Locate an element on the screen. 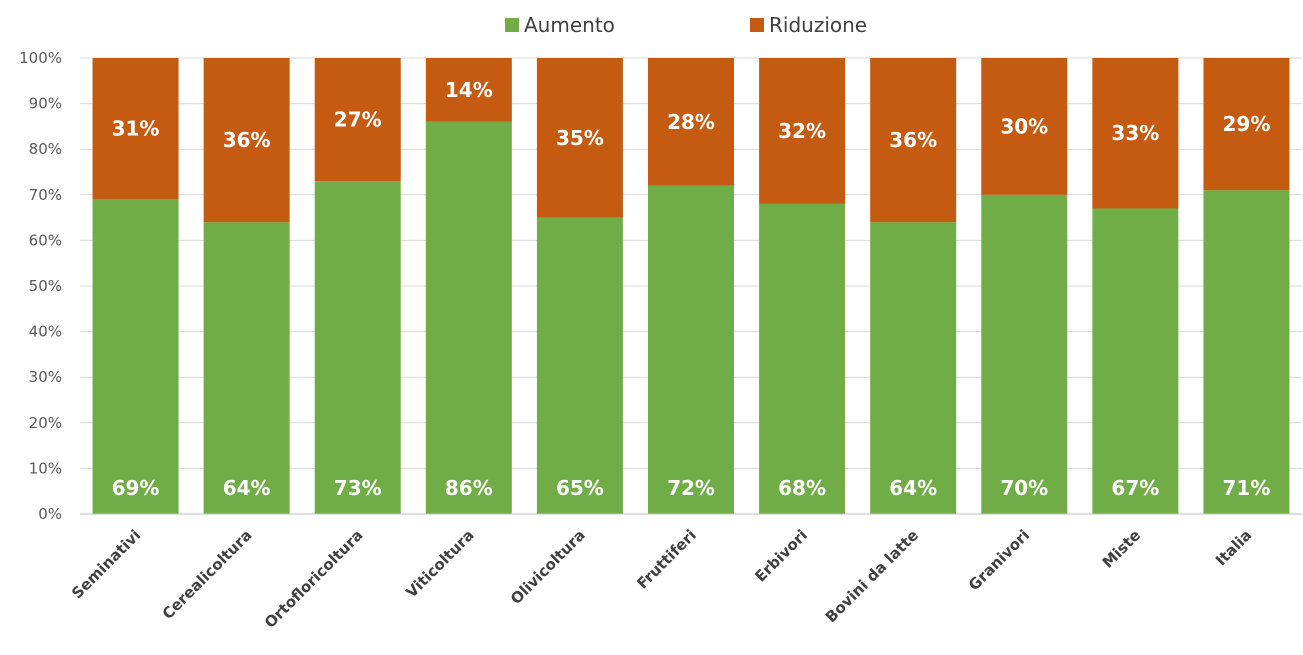 The height and width of the screenshot is (655, 1303). data-label-aumento: 68% is located at coordinates (802, 488).